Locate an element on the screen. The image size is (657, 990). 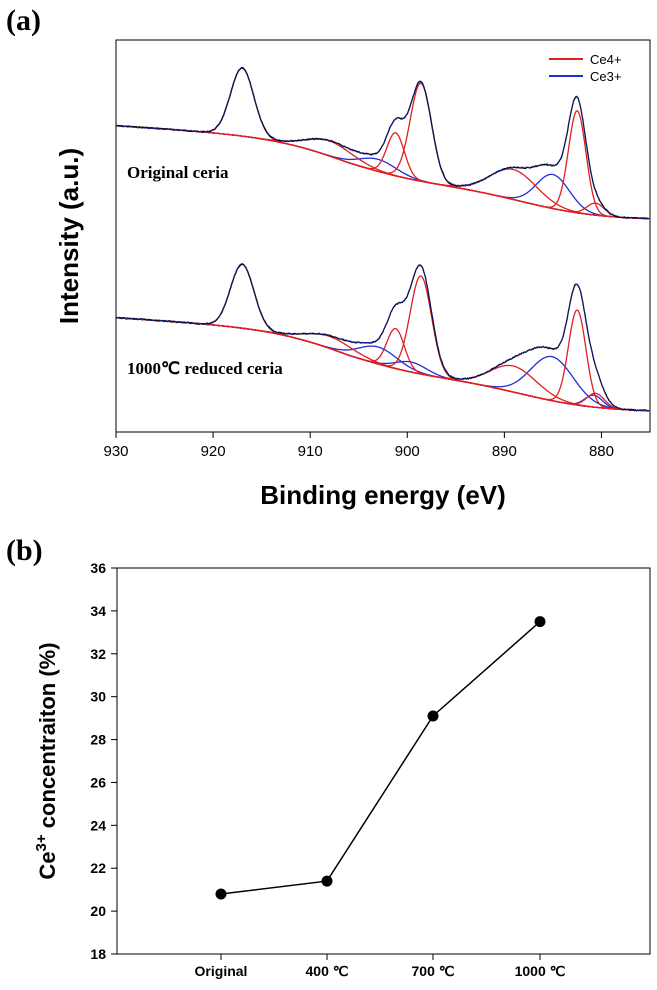
panel-a-legend: Ce4+ Ce3+ is located at coordinates (585, 68).